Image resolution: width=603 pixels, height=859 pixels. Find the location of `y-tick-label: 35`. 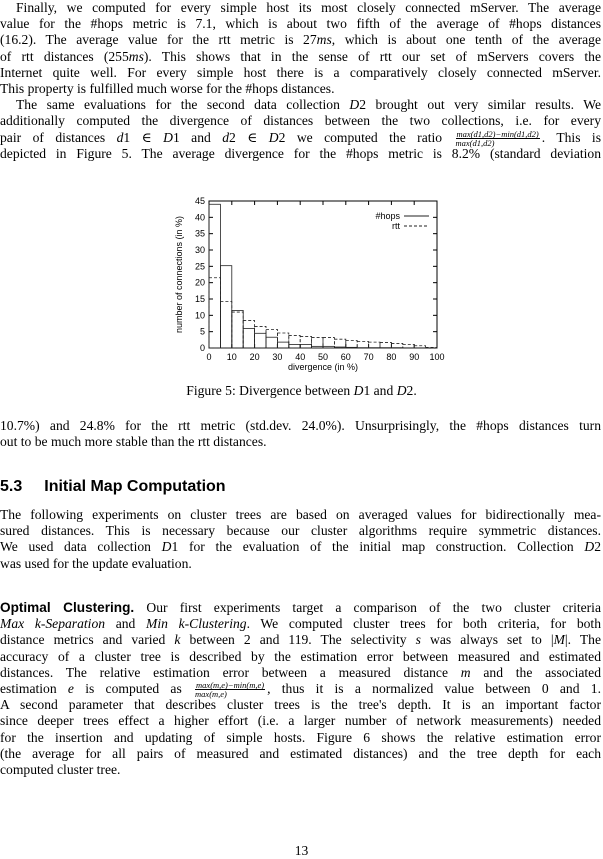

y-tick-label: 35 is located at coordinates (200, 234).